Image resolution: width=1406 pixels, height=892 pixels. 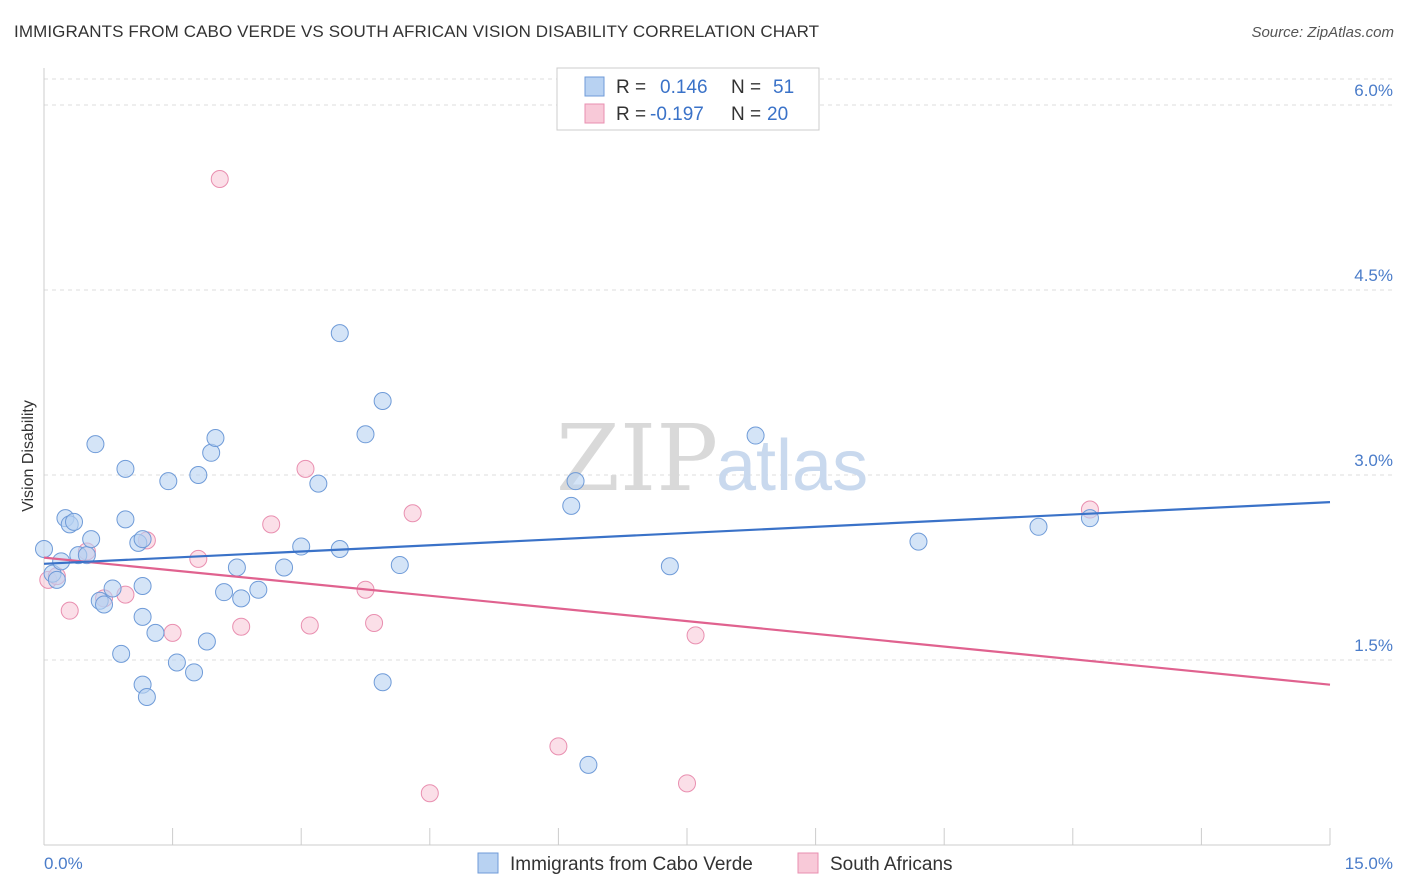 I want to click on chart-source: Source: ZipAtlas.com, so click(x=1322, y=32).